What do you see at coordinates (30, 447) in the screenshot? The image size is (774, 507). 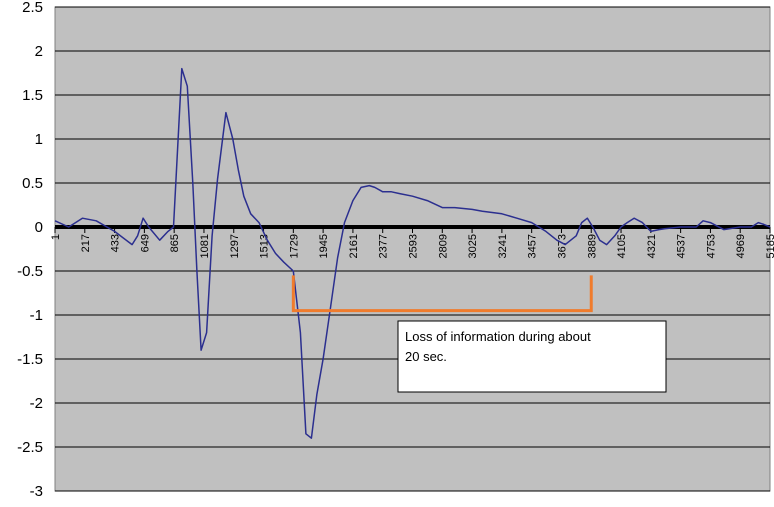 I see `y-tick-label: -2.5` at bounding box center [30, 447].